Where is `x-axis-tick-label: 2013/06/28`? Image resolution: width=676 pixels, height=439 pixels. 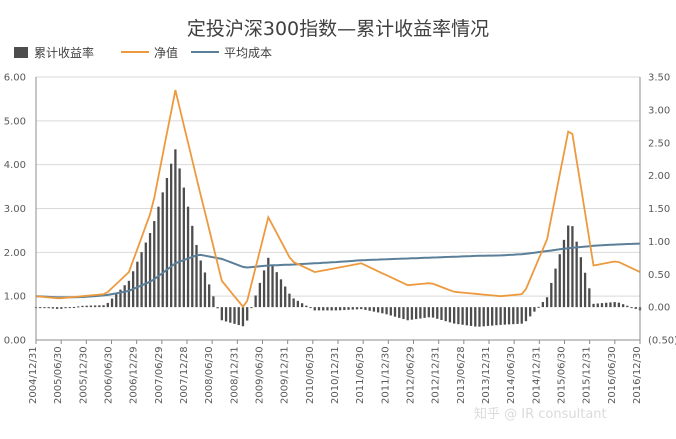 x-axis-tick-label: 2013/06/28 is located at coordinates (461, 375).